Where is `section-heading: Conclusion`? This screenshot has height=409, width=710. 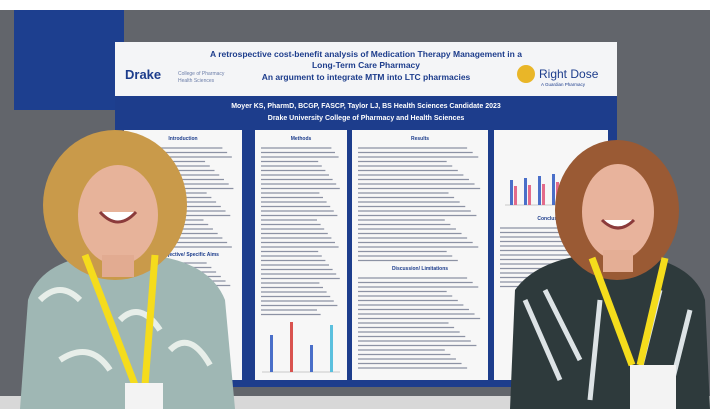 section-heading: Conclusion is located at coordinates (550, 219).